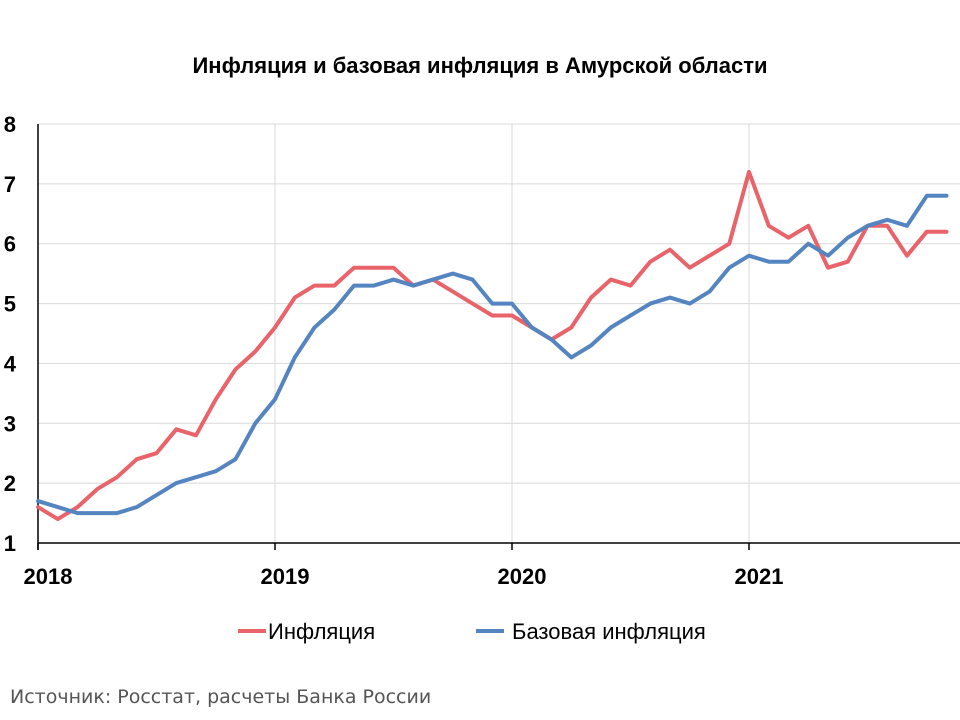 Image resolution: width=960 pixels, height=720 pixels. I want to click on y-tick-label: 4, so click(10, 363).